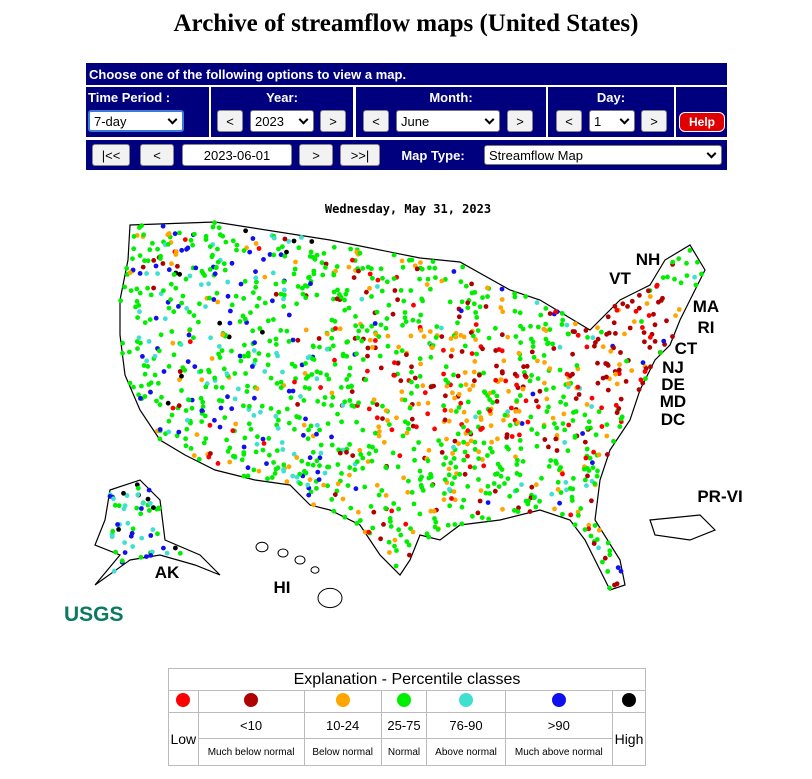  Describe the element at coordinates (612, 121) in the screenshot. I see `day-select: 1` at that location.